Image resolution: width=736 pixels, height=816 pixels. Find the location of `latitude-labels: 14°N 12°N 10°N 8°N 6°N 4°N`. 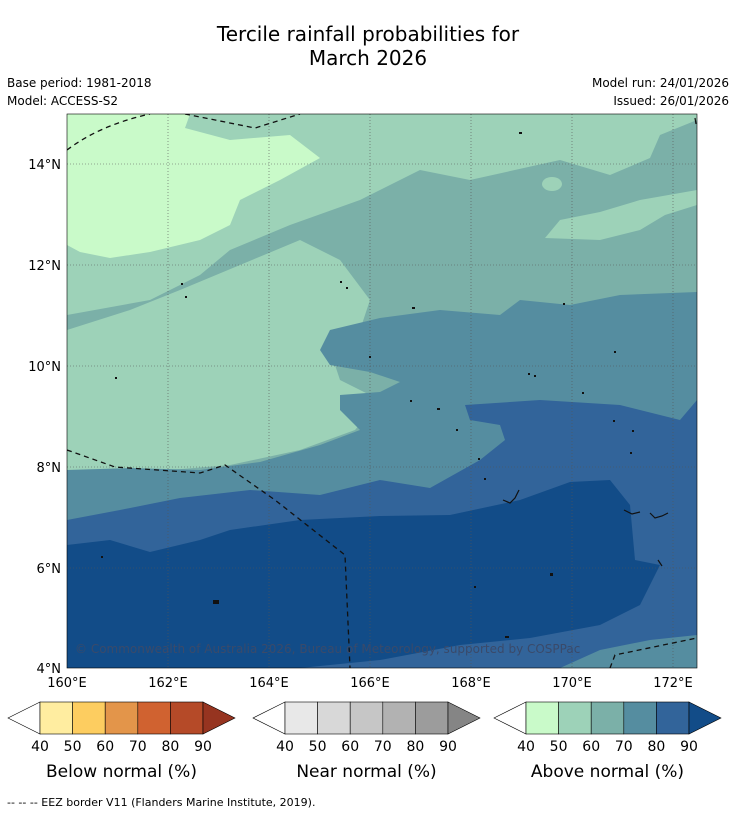

latitude-labels: 14°N 12°N 10°N 8°N 6°N 4°N is located at coordinates (44, 417).